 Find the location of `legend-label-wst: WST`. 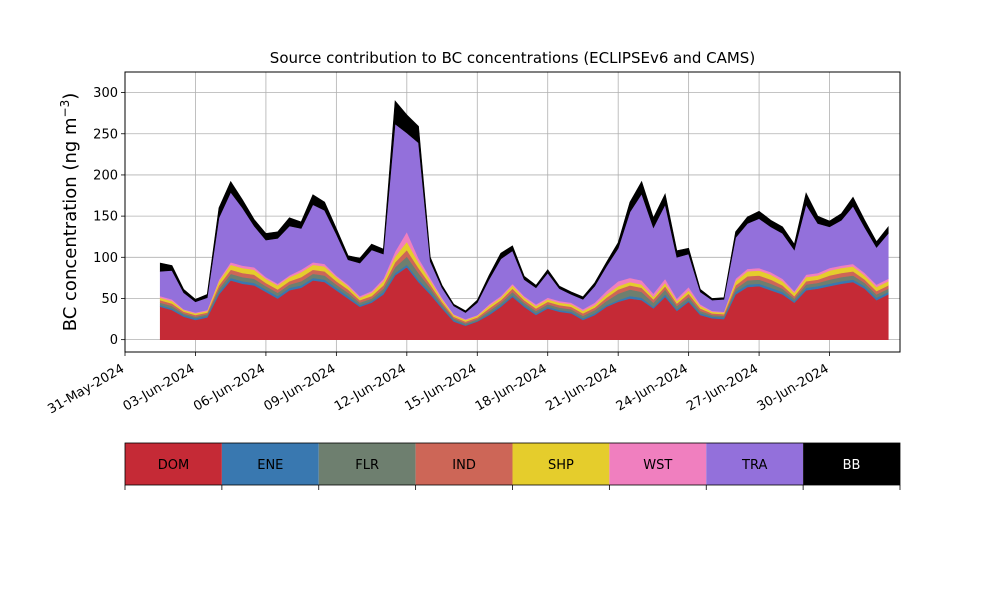

legend-label-wst: WST is located at coordinates (657, 465).